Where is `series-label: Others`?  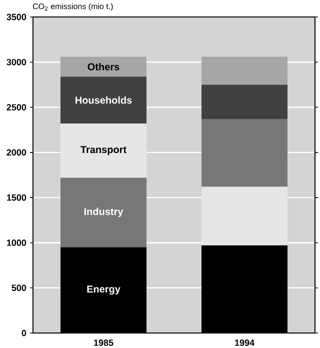 series-label: Others is located at coordinates (104, 66).